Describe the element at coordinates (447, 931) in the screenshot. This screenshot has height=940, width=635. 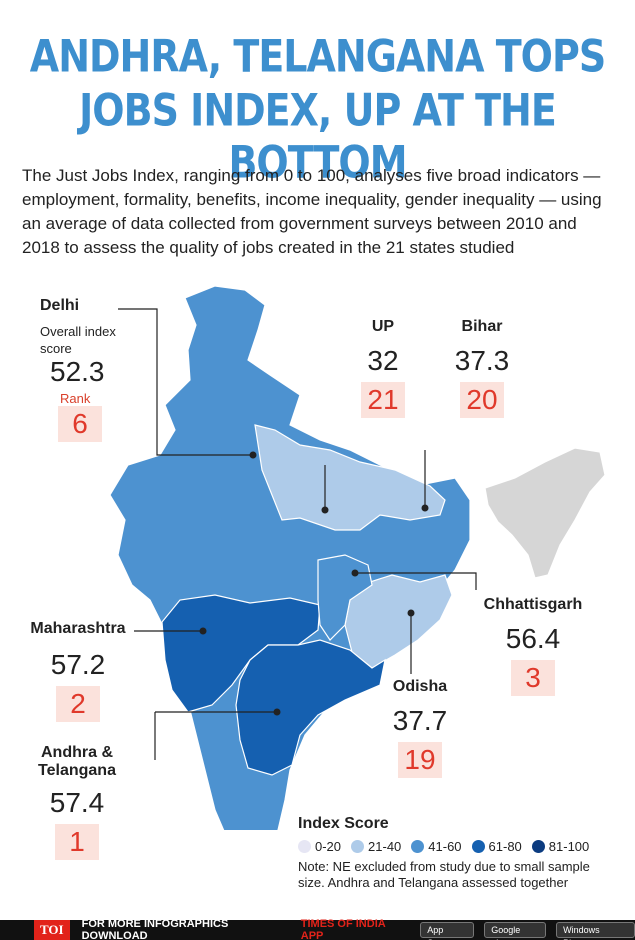
I see `app-store-badge: App Store` at that location.